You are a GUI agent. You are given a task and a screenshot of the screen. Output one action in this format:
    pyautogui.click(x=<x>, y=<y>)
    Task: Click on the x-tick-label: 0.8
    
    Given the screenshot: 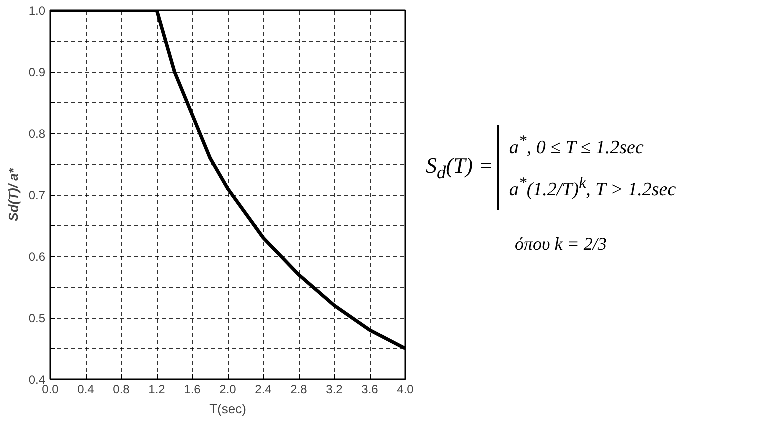 What is the action you would take?
    pyautogui.click(x=121, y=389)
    